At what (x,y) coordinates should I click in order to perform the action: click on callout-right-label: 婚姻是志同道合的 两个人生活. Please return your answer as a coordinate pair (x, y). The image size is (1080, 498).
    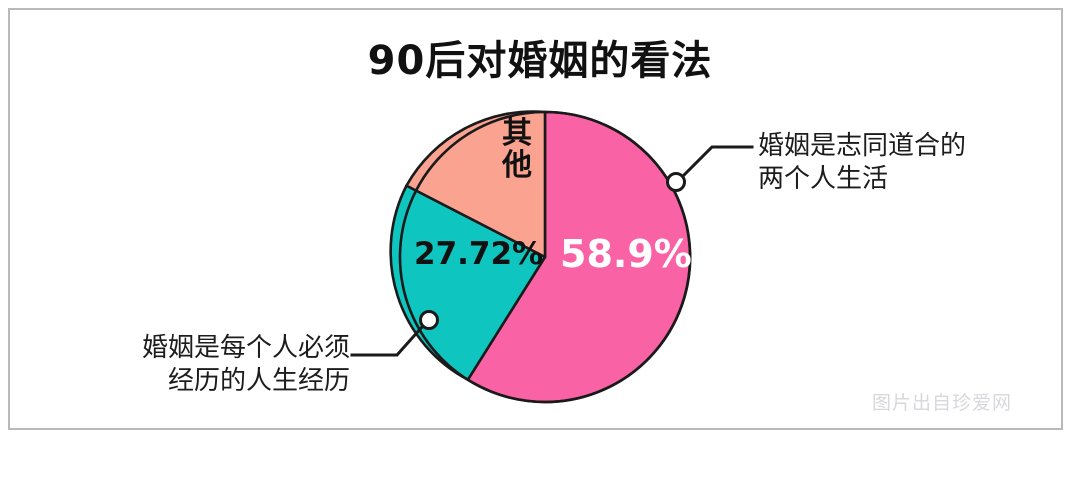
    Looking at the image, I should click on (862, 163).